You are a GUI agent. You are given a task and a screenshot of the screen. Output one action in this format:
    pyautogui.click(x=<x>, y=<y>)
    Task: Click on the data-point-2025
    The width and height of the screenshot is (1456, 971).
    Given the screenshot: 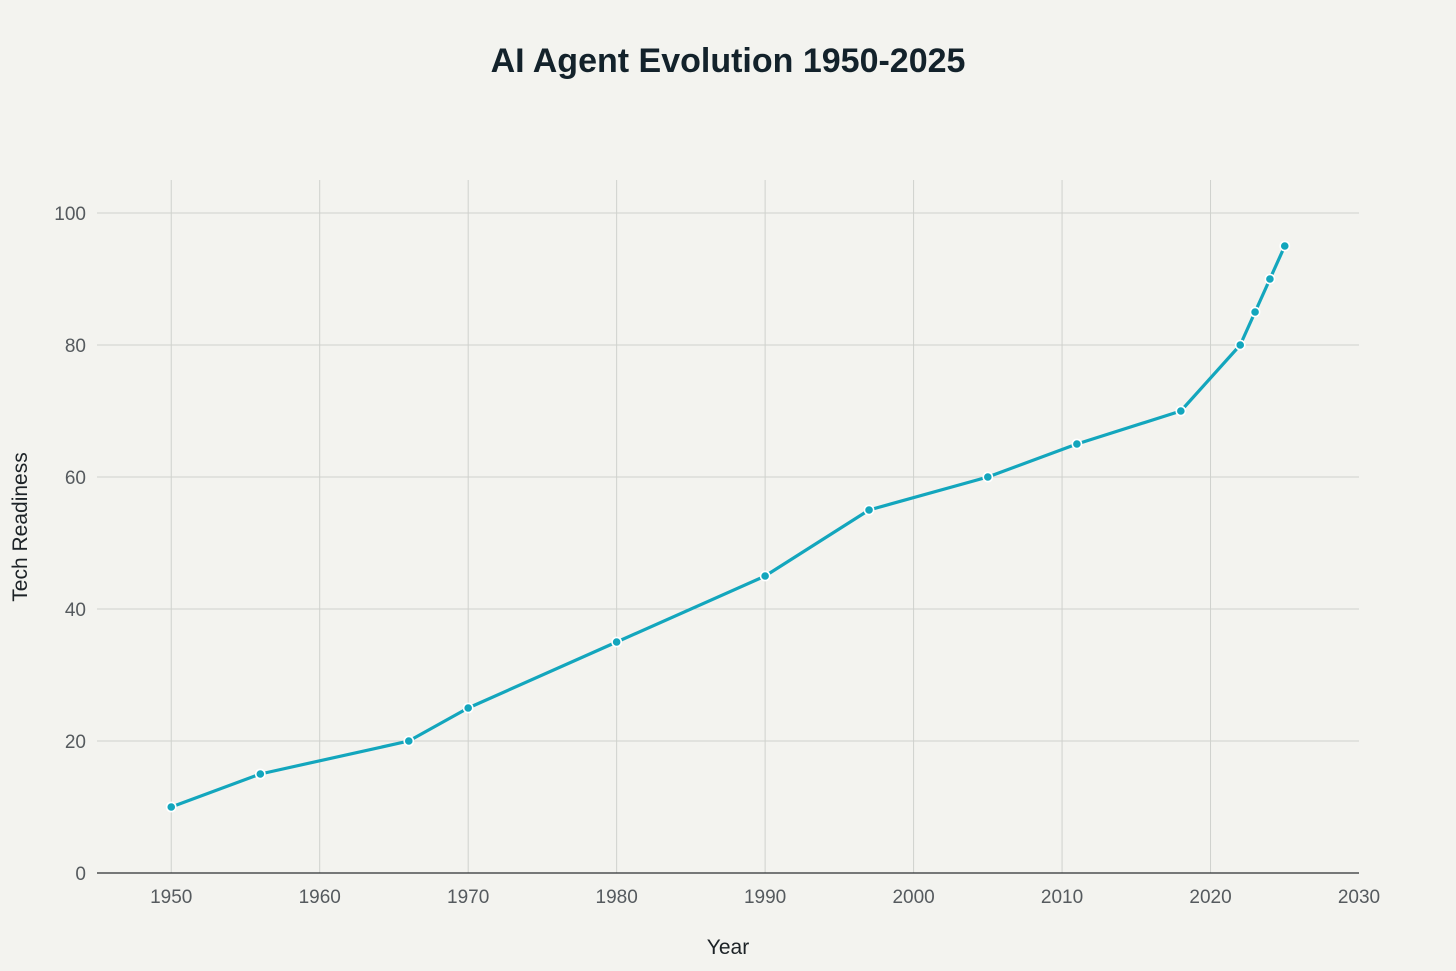 What is the action you would take?
    pyautogui.click(x=1285, y=246)
    